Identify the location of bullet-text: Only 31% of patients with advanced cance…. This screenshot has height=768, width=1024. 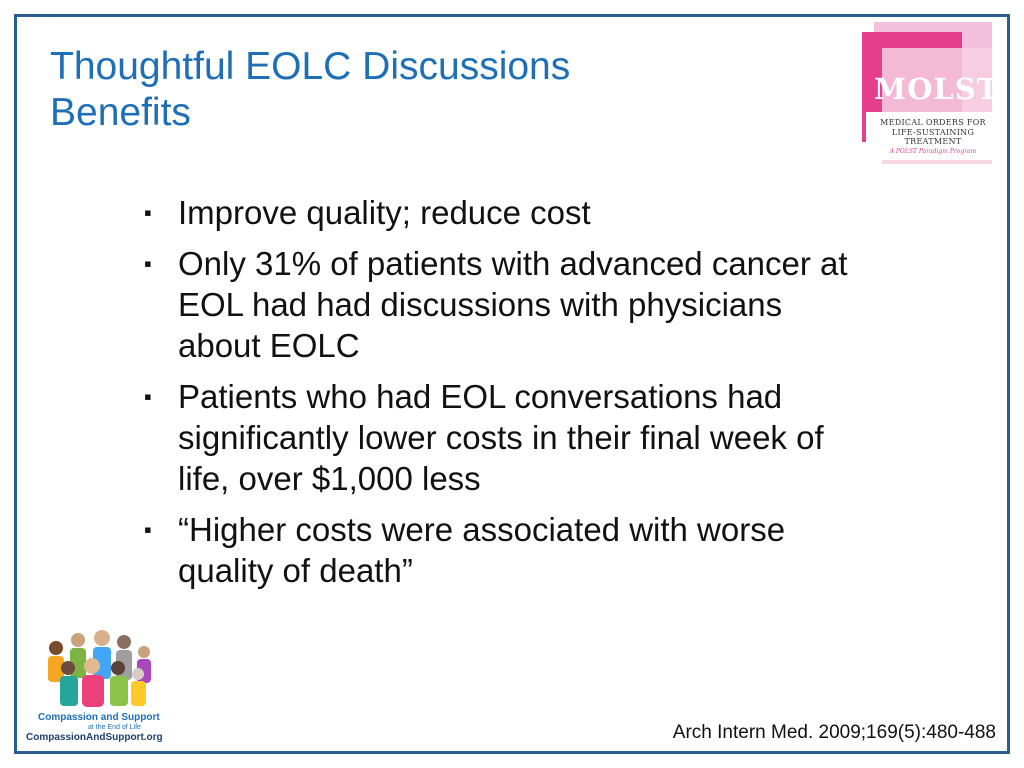
(513, 304).